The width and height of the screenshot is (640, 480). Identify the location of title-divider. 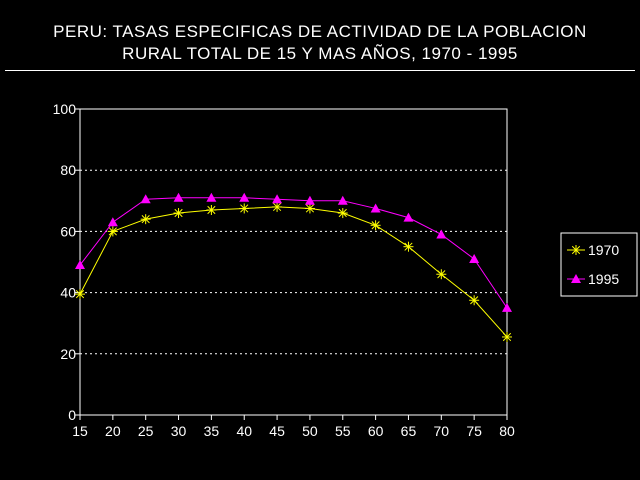
(320, 70).